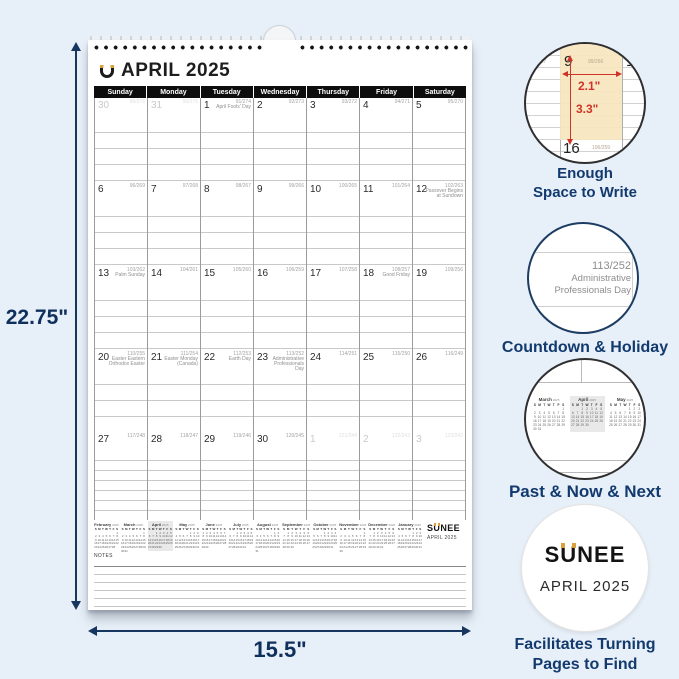  What do you see at coordinates (589, 86) in the screenshot?
I see `cell-width-label: 2.1"` at bounding box center [589, 86].